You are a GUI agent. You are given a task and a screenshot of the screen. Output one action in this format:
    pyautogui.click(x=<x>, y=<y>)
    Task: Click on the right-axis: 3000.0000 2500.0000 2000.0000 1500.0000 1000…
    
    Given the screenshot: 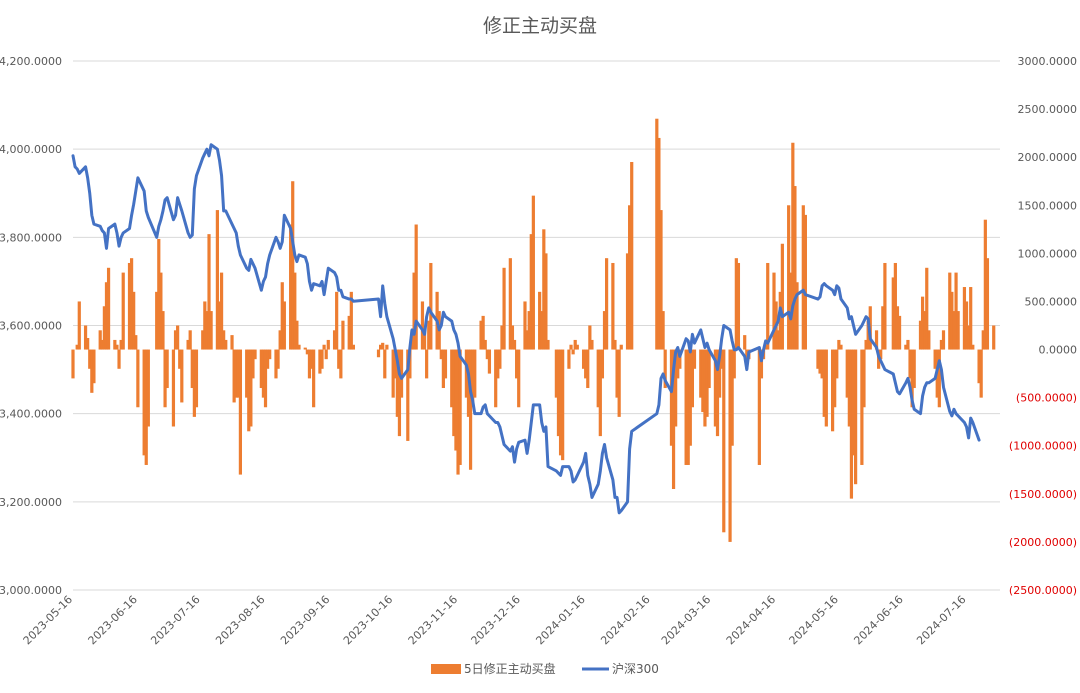 What is the action you would take?
    pyautogui.click(x=1043, y=326)
    